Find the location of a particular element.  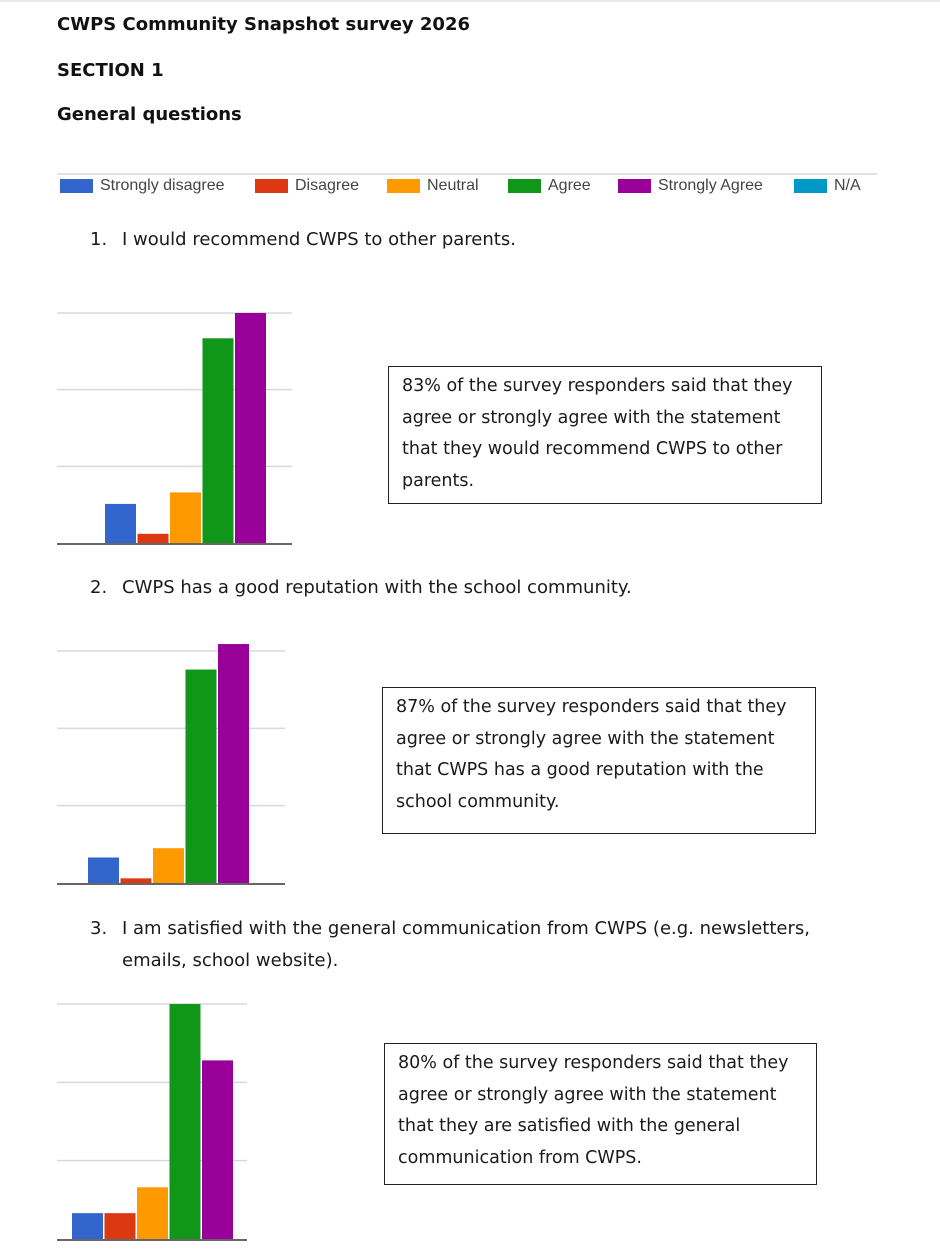

section-subtitle: General questions is located at coordinates (149, 114).